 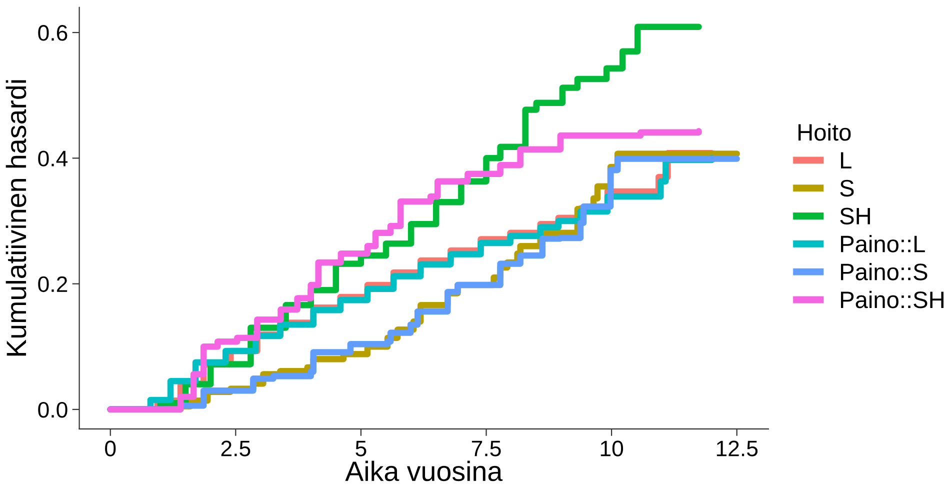 What do you see at coordinates (53, 33) in the screenshot?
I see `y-tick-label: 0.6` at bounding box center [53, 33].